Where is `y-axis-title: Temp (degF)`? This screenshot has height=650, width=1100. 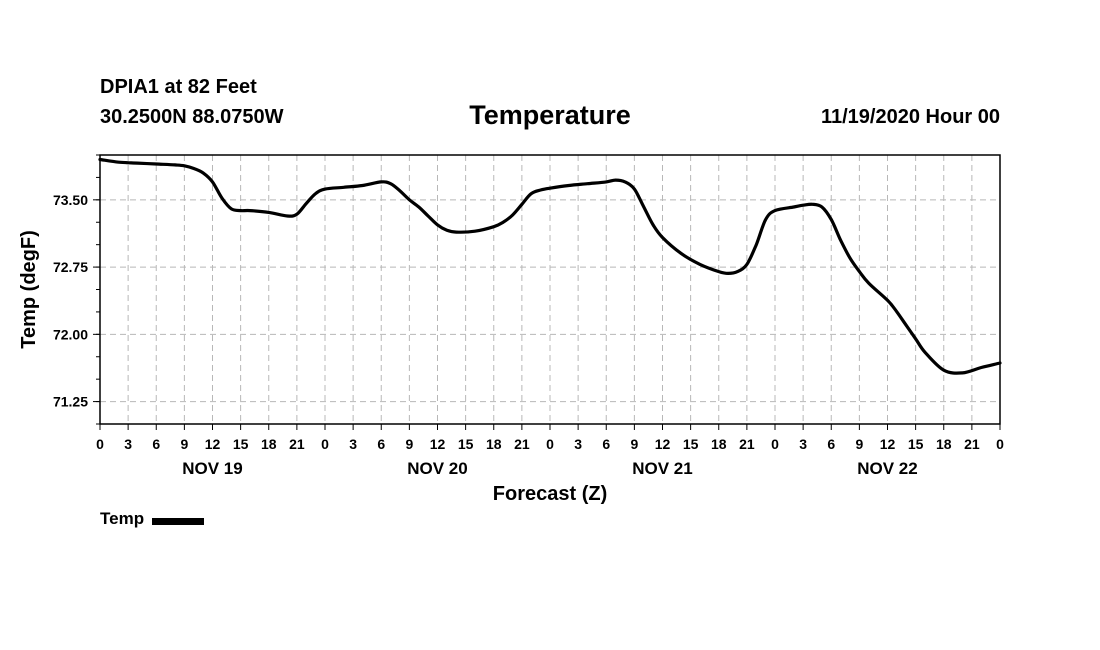 y-axis-title: Temp (degF) is located at coordinates (29, 289).